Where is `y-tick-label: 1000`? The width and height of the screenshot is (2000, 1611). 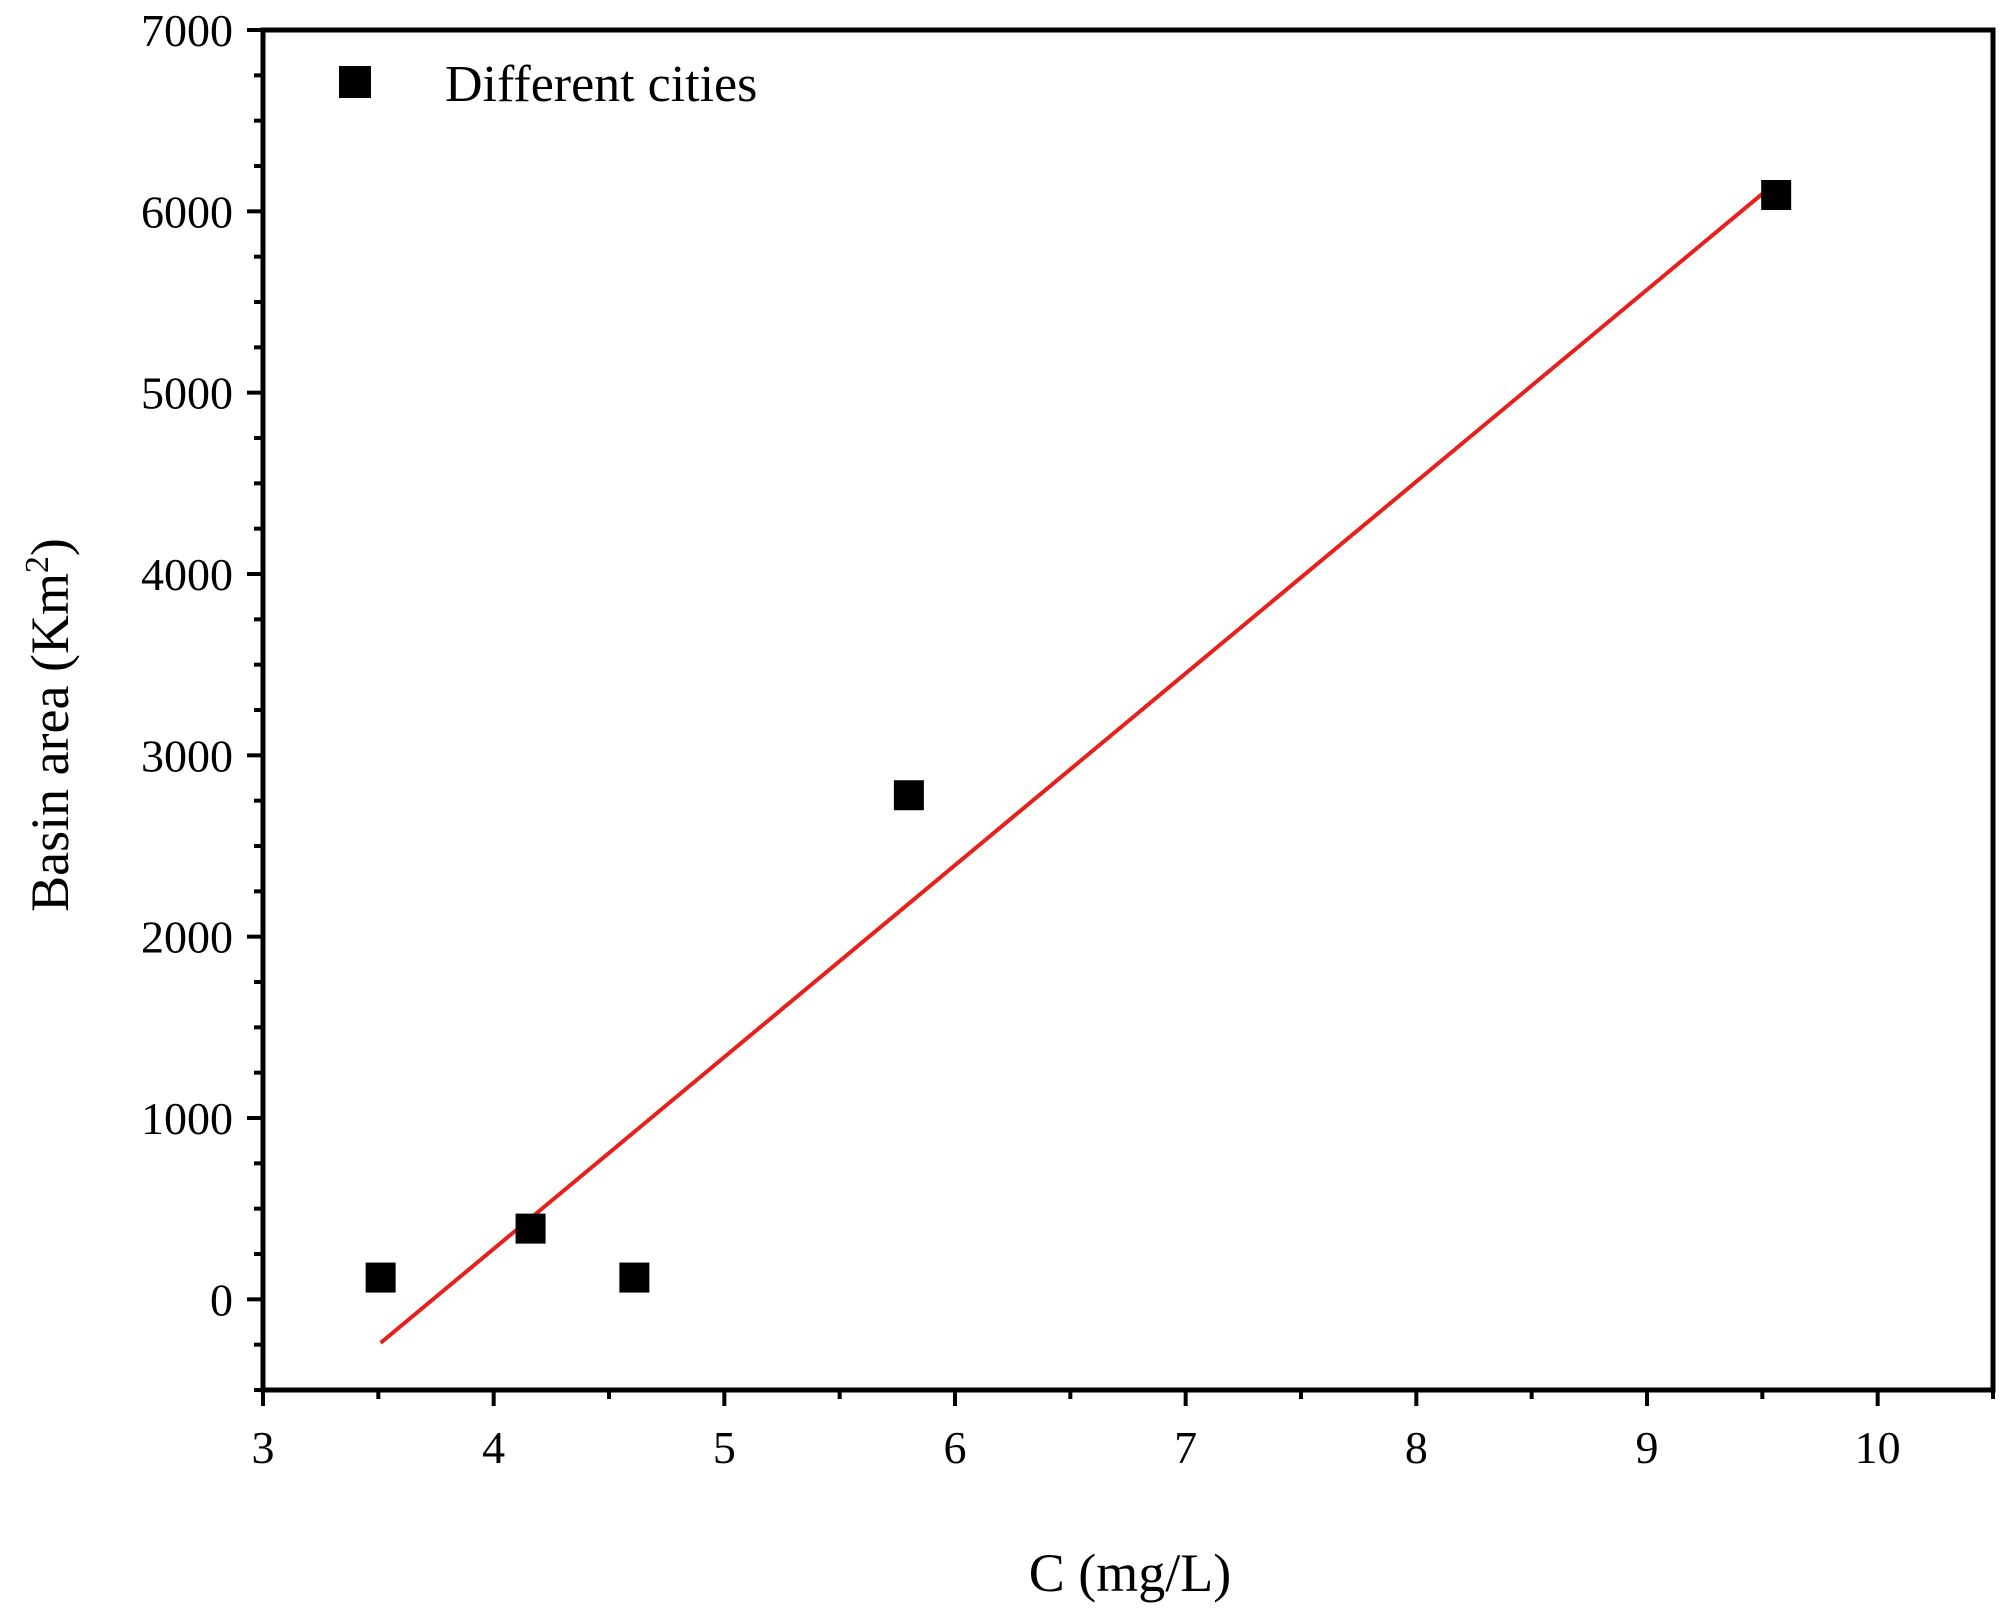
y-tick-label: 1000 is located at coordinates (187, 1118).